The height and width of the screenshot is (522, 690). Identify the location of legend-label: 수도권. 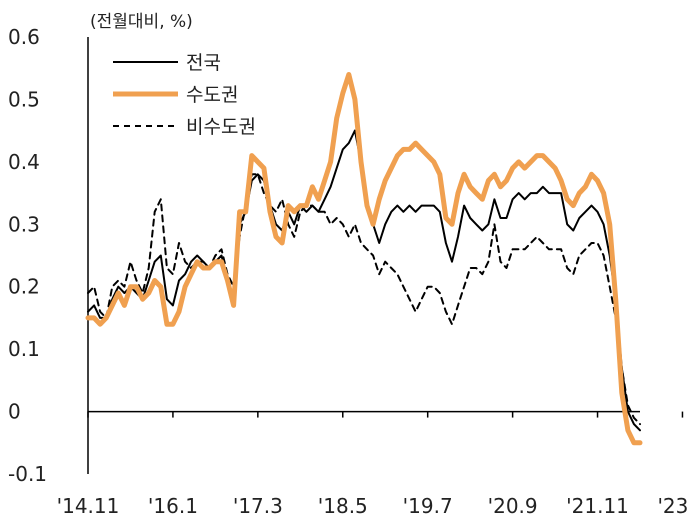
(212, 95).